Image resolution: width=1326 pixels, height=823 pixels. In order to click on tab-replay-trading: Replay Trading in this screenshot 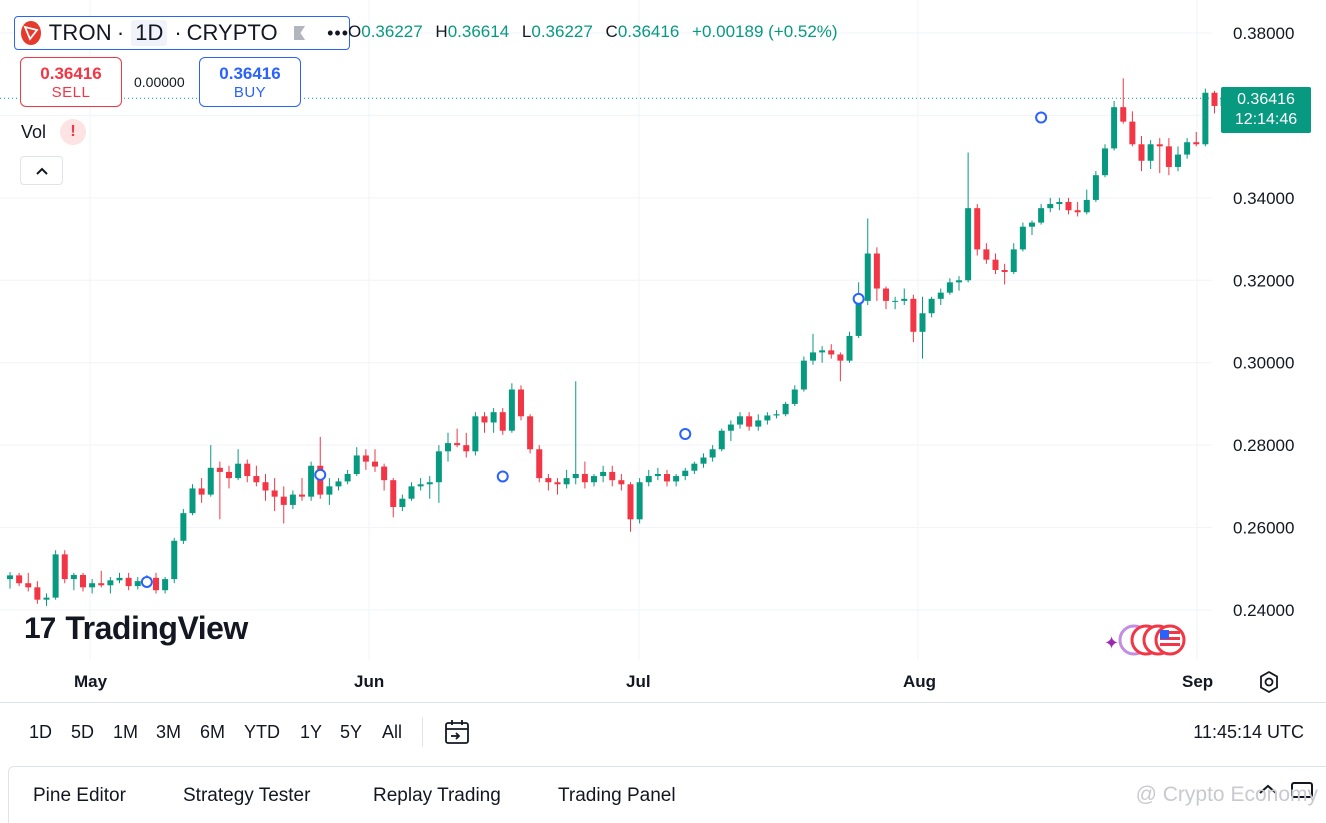, I will do `click(437, 795)`.